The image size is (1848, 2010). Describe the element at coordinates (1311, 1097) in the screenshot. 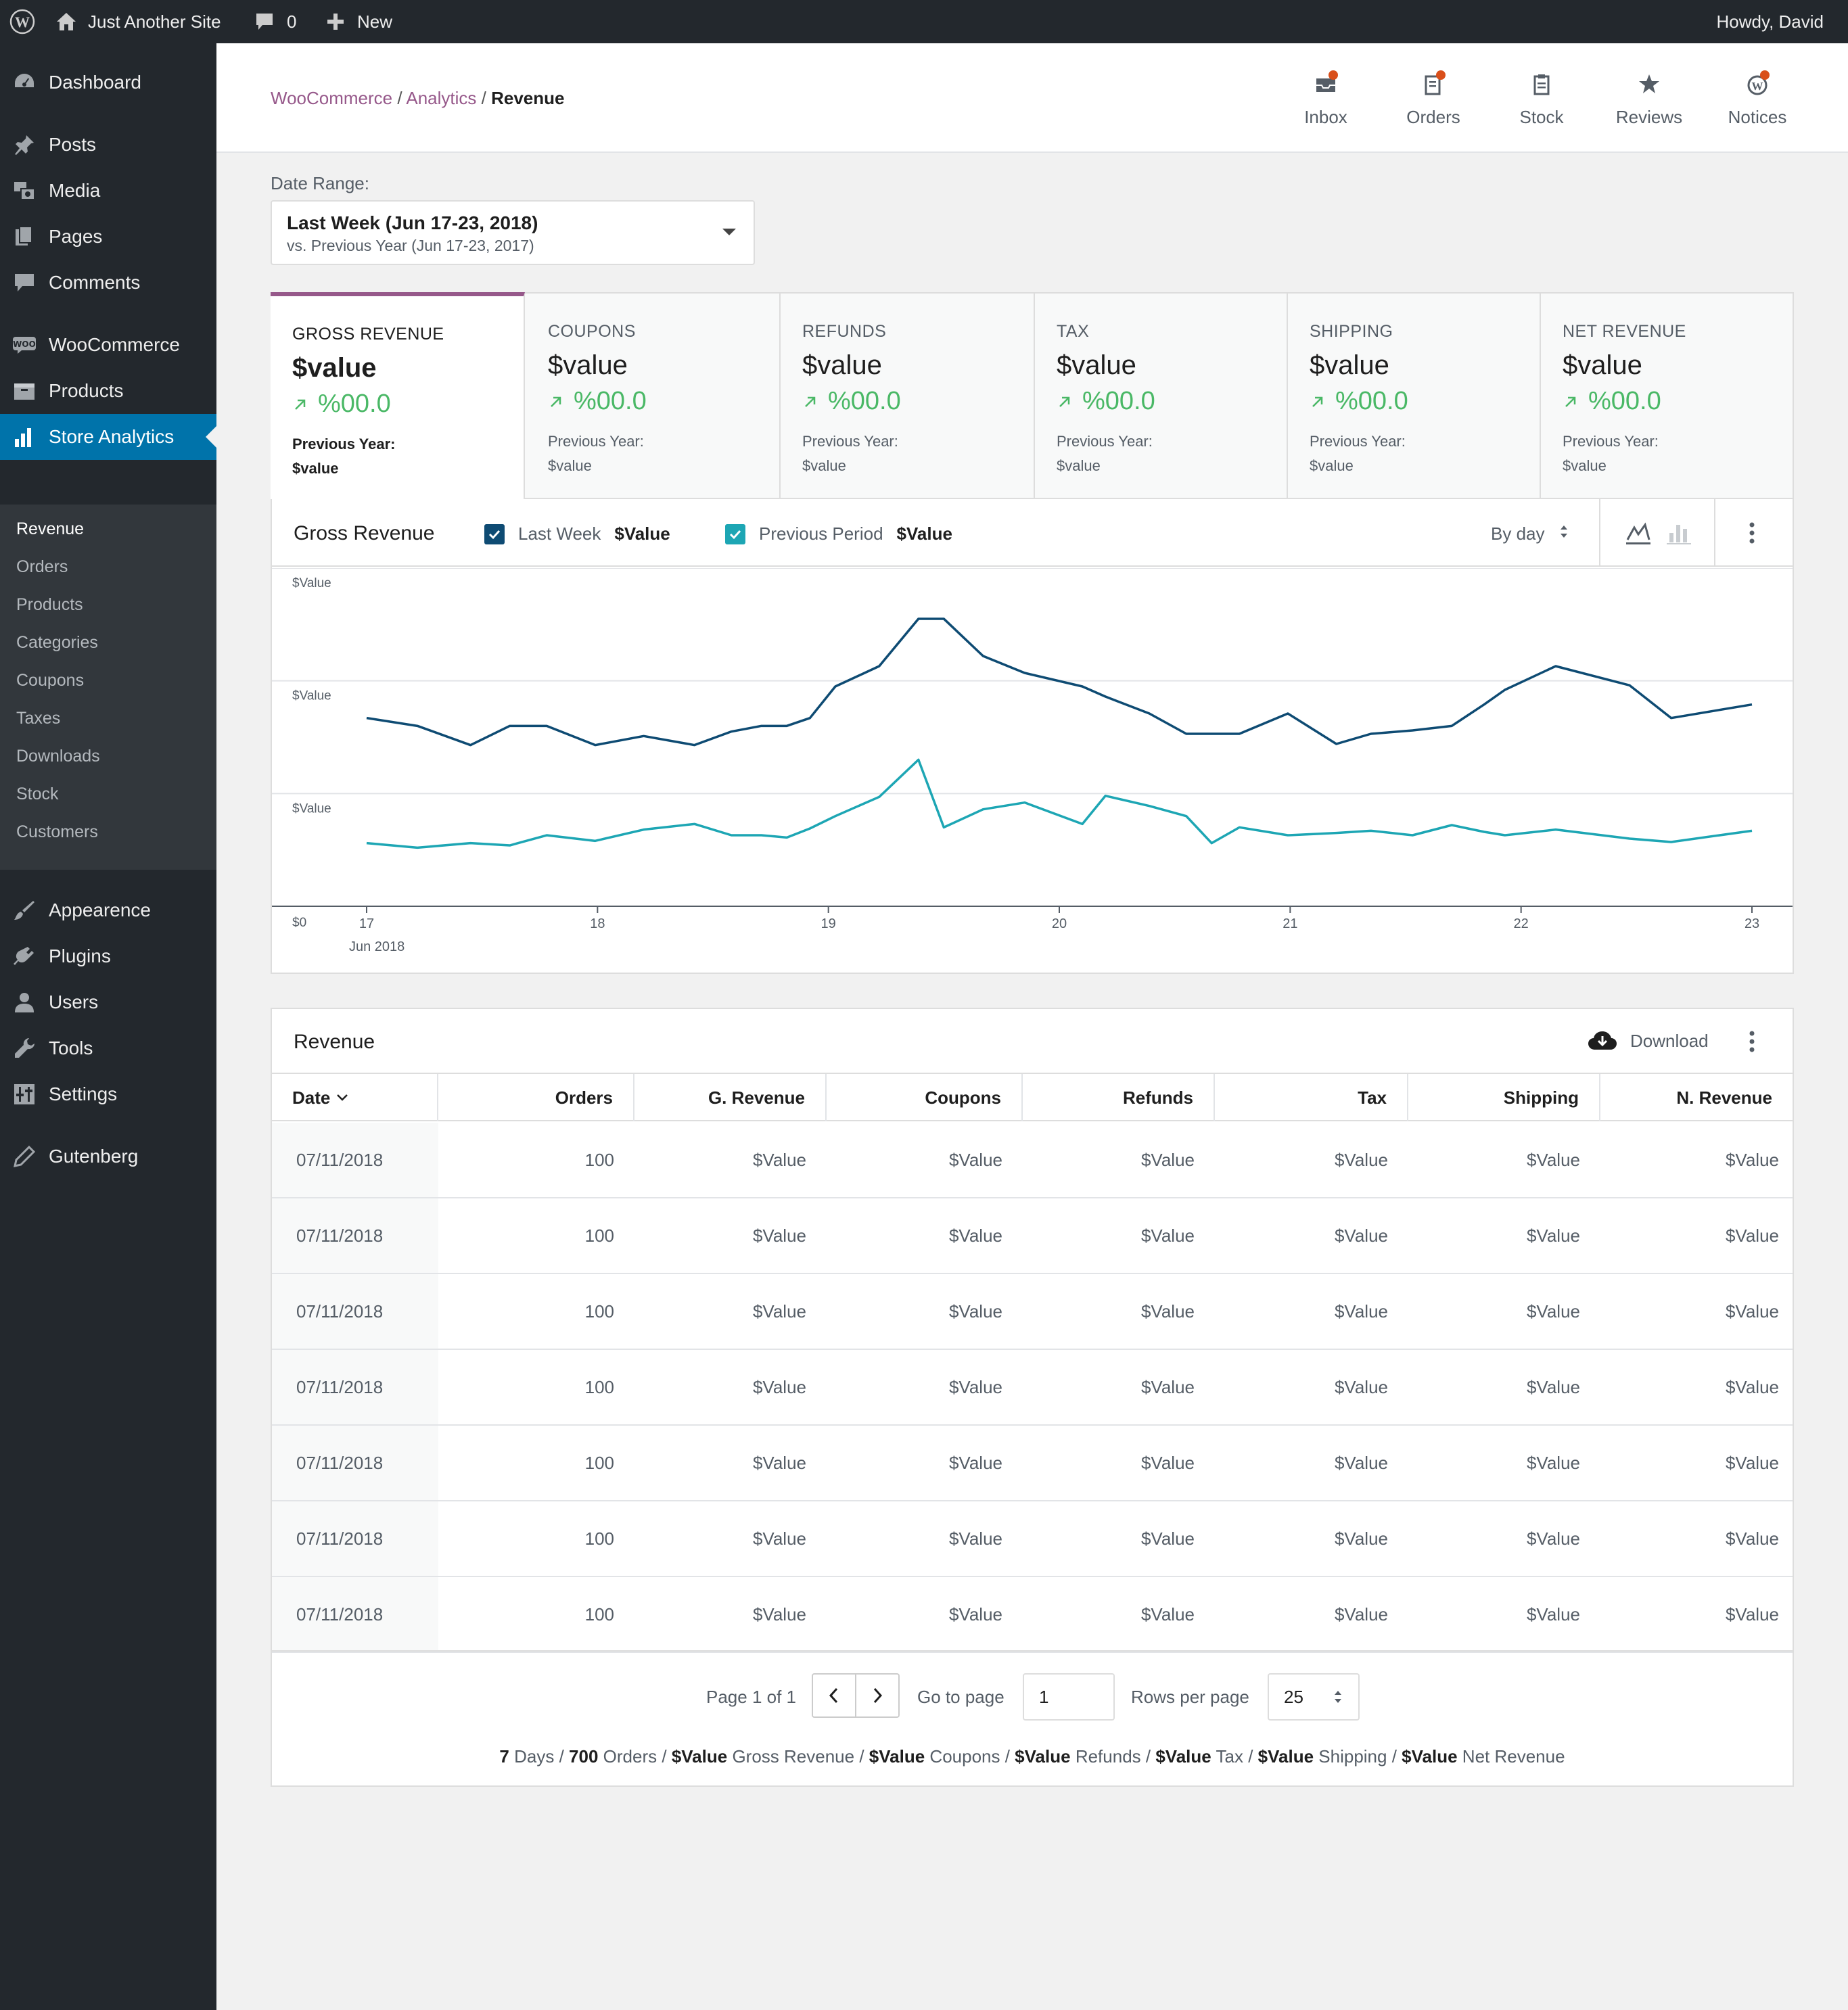

I see `column-header-tax: Tax` at that location.